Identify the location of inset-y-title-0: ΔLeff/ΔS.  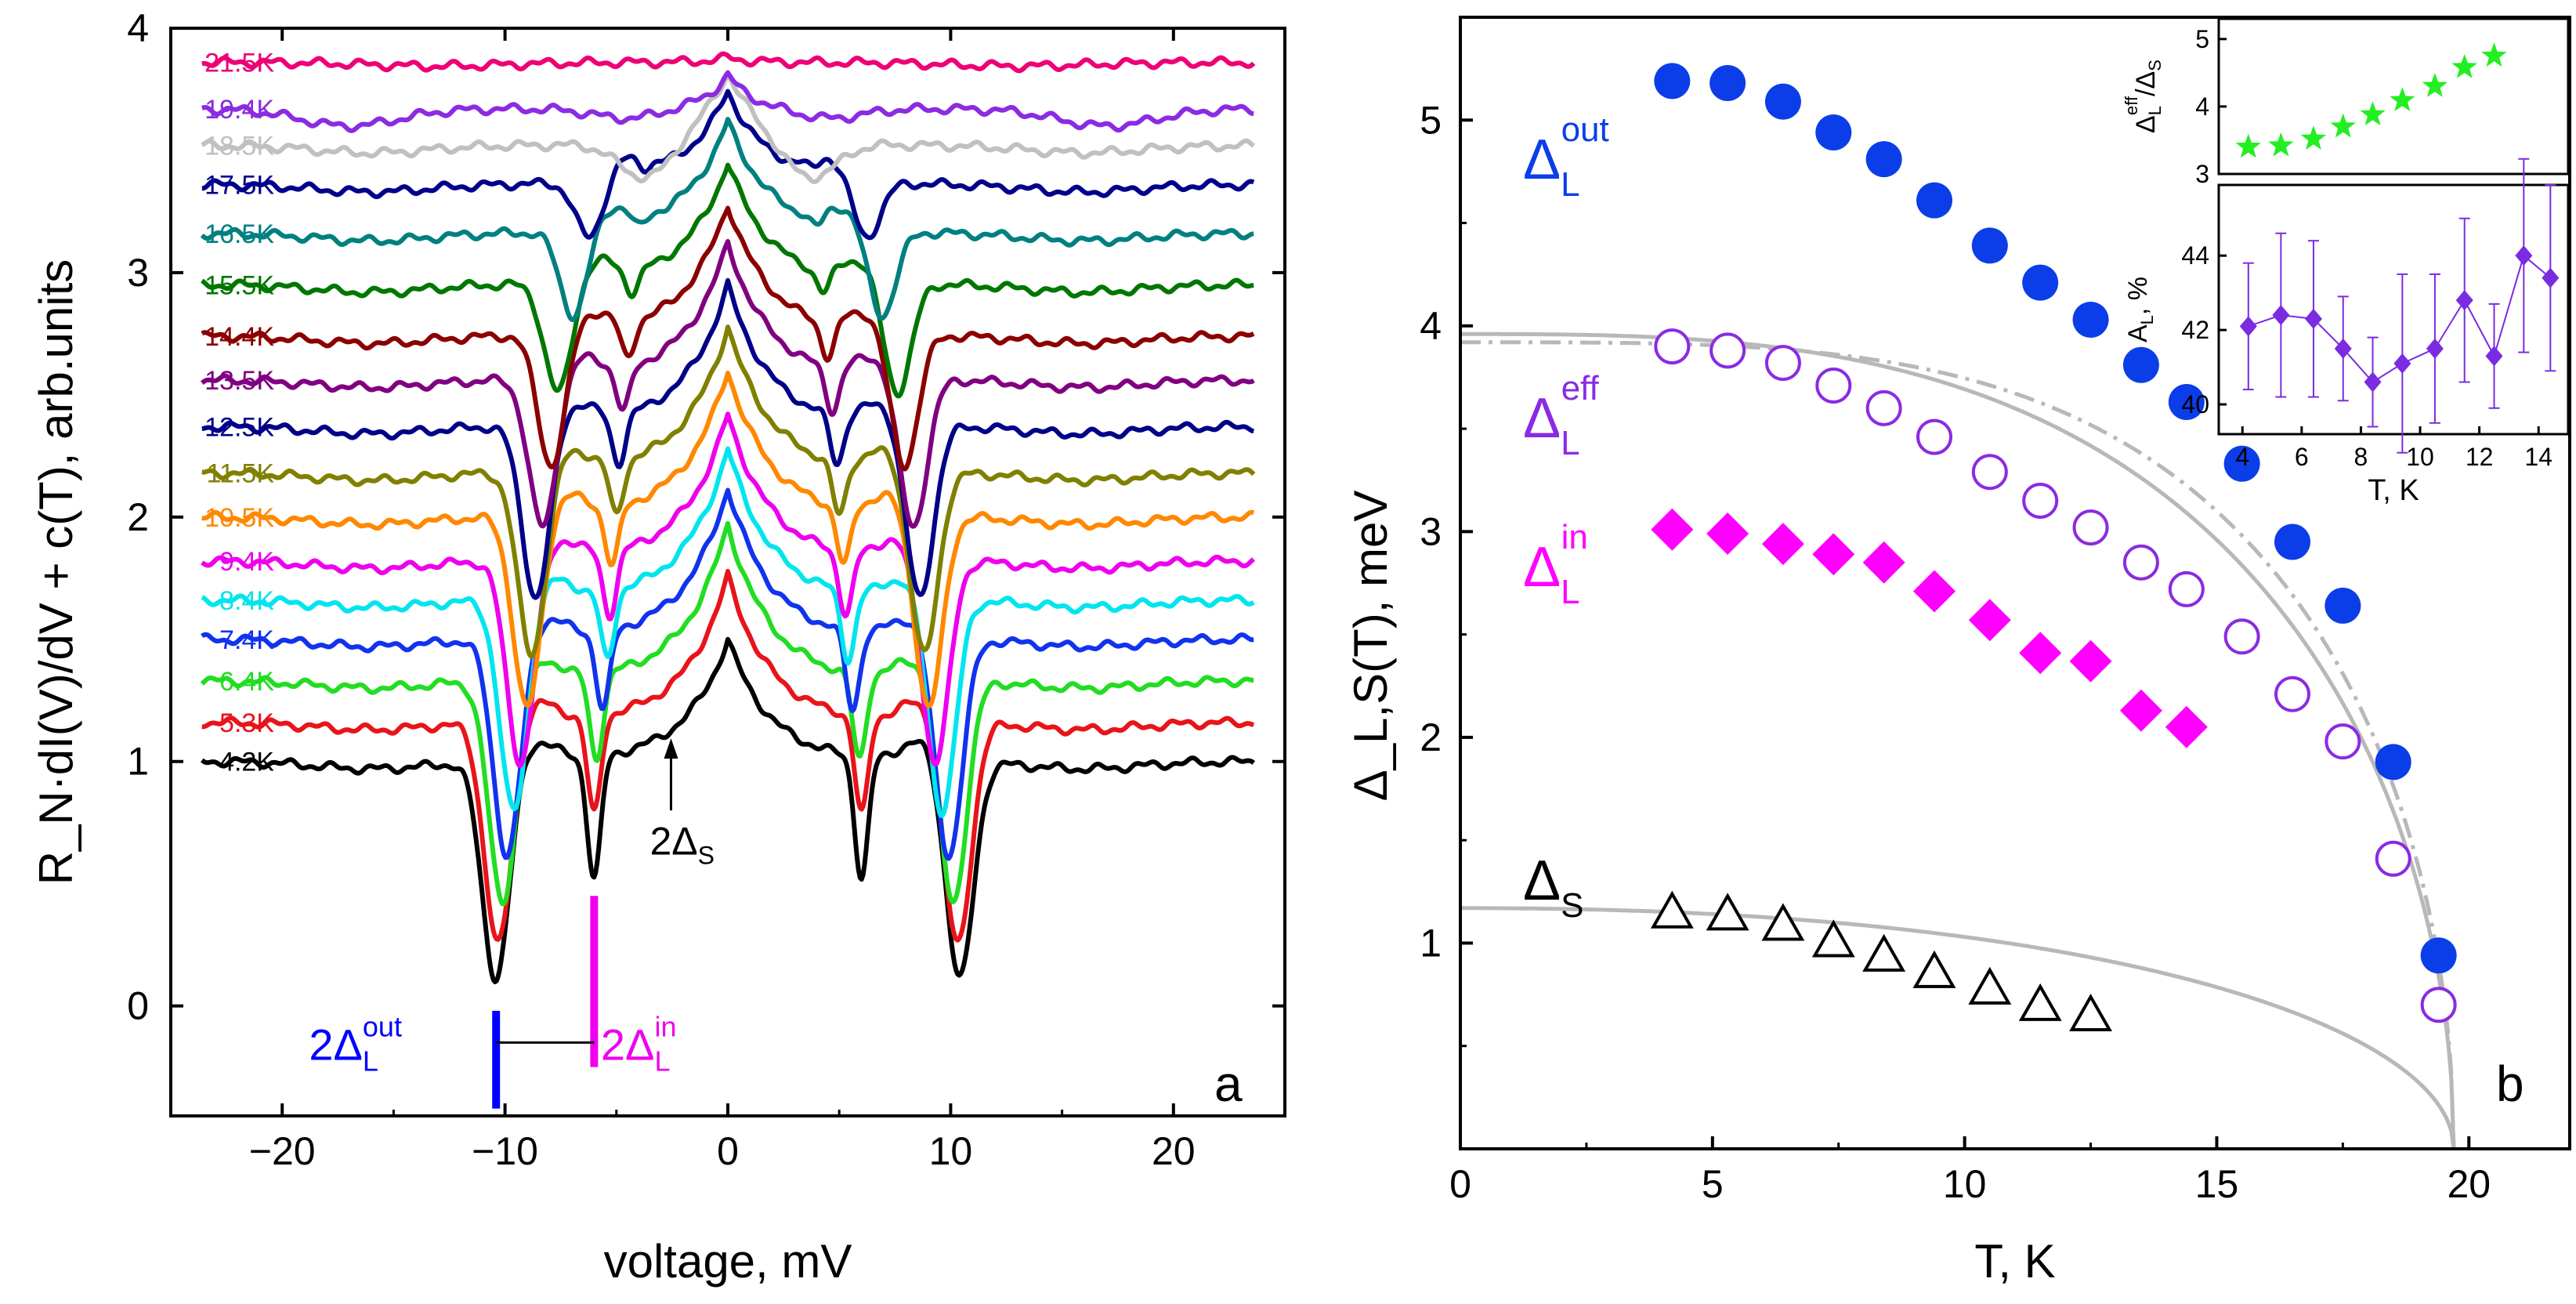
(2143, 96).